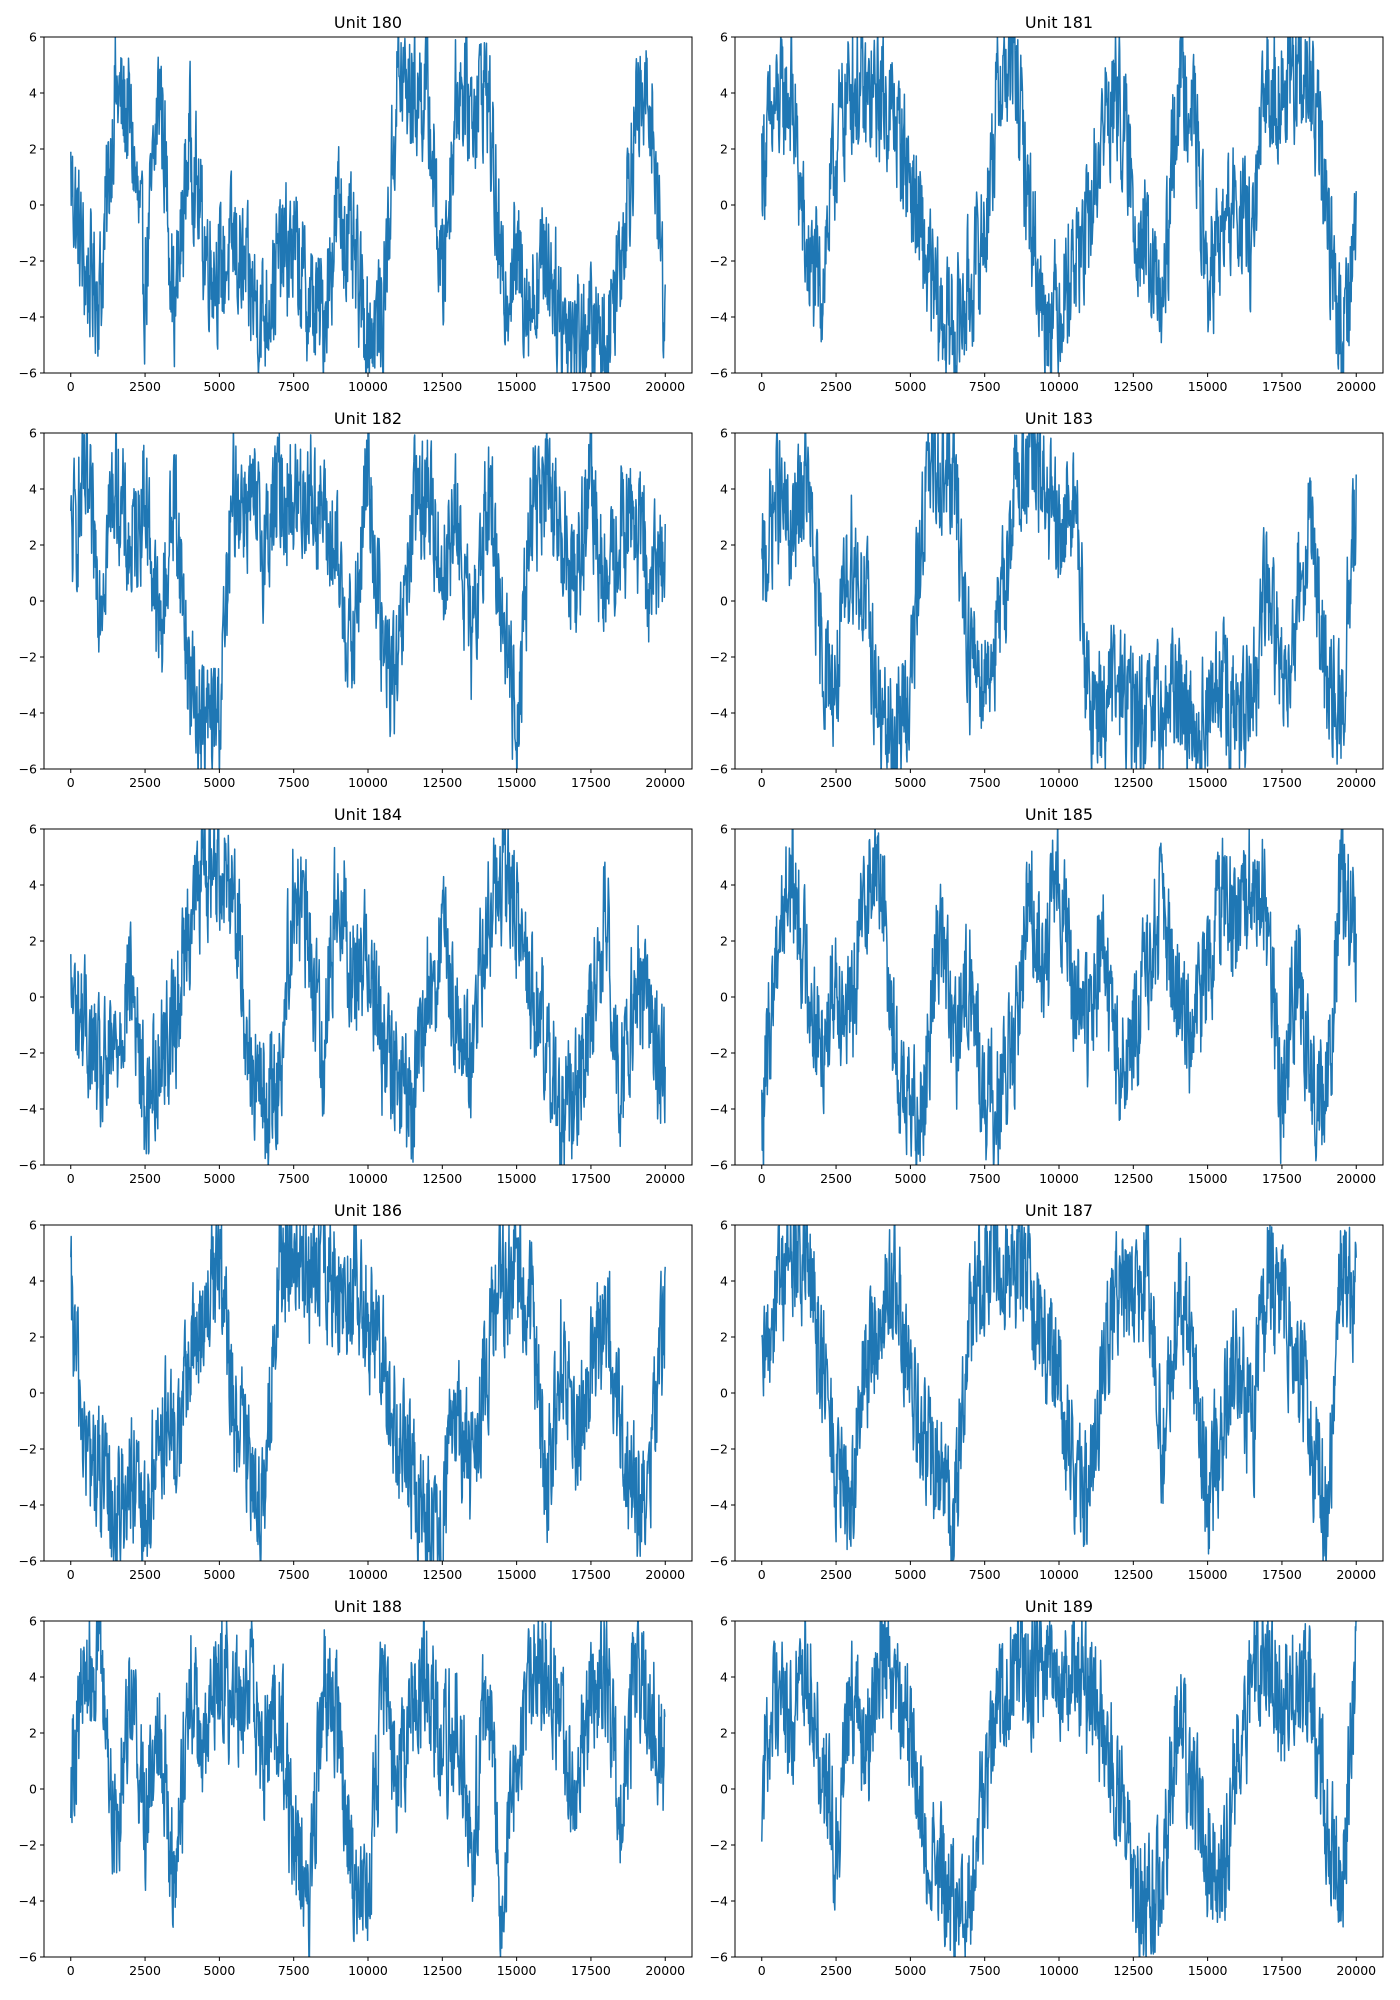 The width and height of the screenshot is (1400, 2000). Describe the element at coordinates (368, 22) in the screenshot. I see `chart-title: Unit 180` at that location.